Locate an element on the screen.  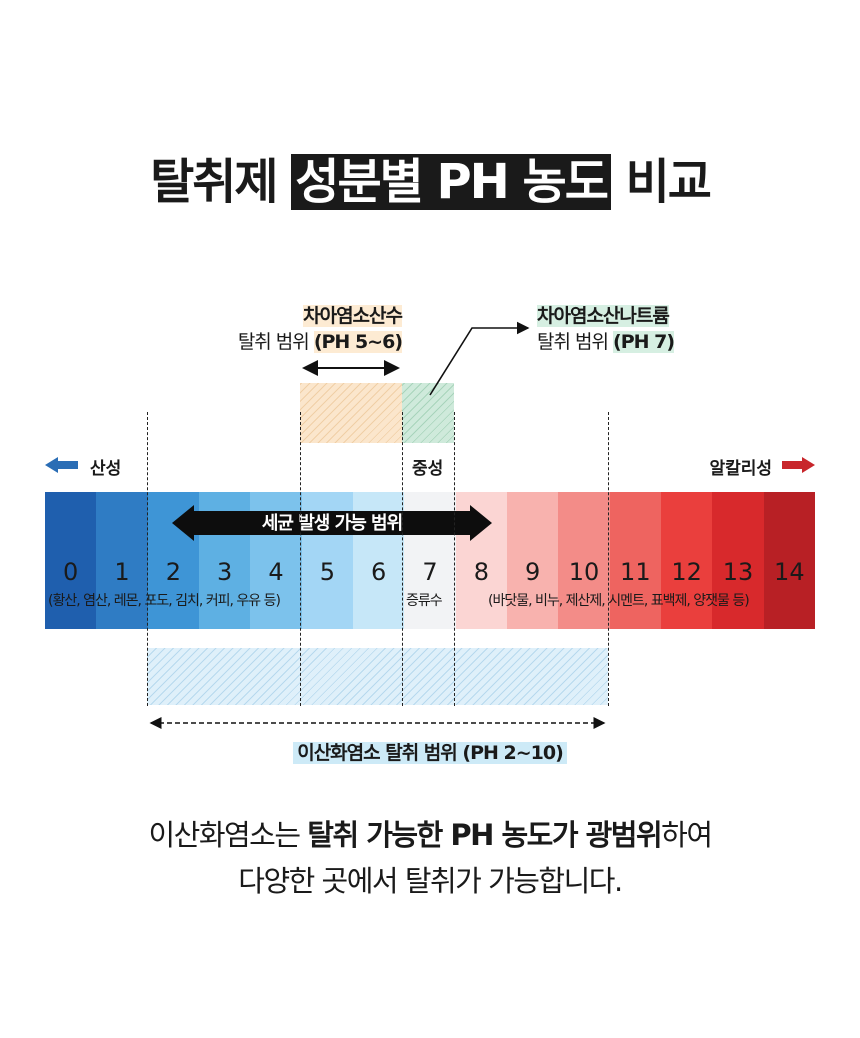
ph-number-7: 7 is located at coordinates (430, 572).